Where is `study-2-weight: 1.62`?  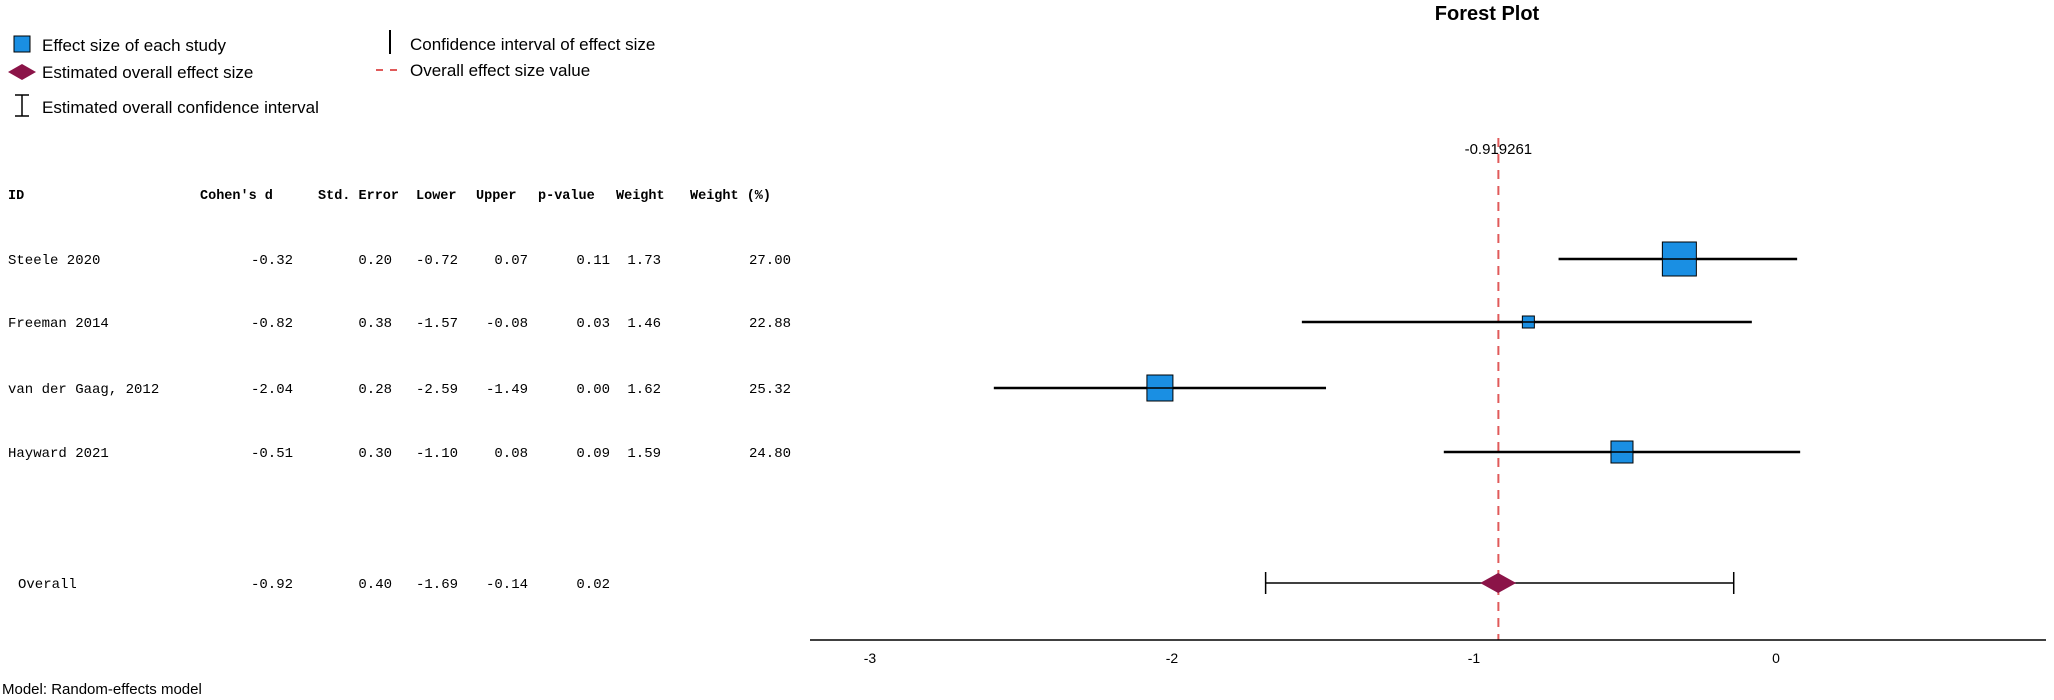 study-2-weight: 1.62 is located at coordinates (644, 390).